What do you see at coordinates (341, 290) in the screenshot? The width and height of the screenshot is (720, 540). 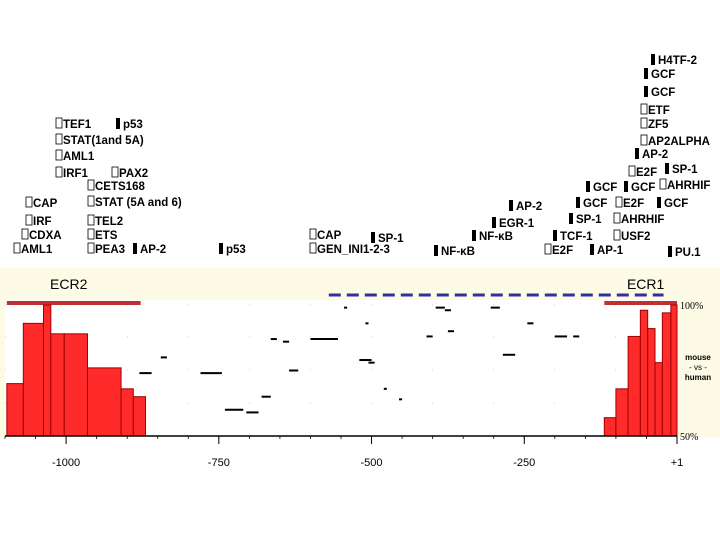 I see `region-bars: ECR2 ECR1` at bounding box center [341, 290].